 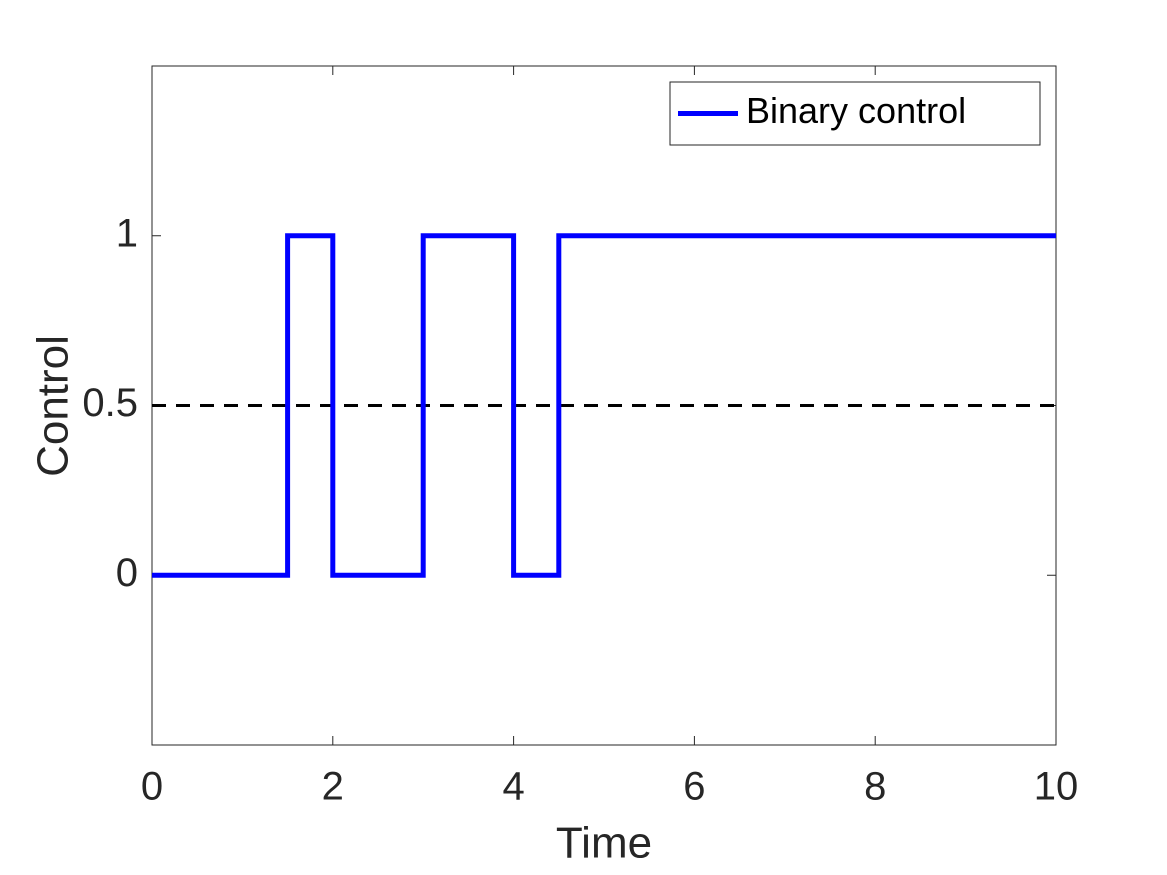 What do you see at coordinates (694, 787) in the screenshot?
I see `x-tick-label: 6` at bounding box center [694, 787].